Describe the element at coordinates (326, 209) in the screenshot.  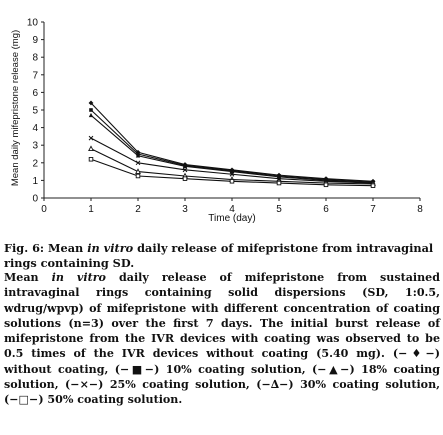
I see `x-tick-label: 6` at that location.